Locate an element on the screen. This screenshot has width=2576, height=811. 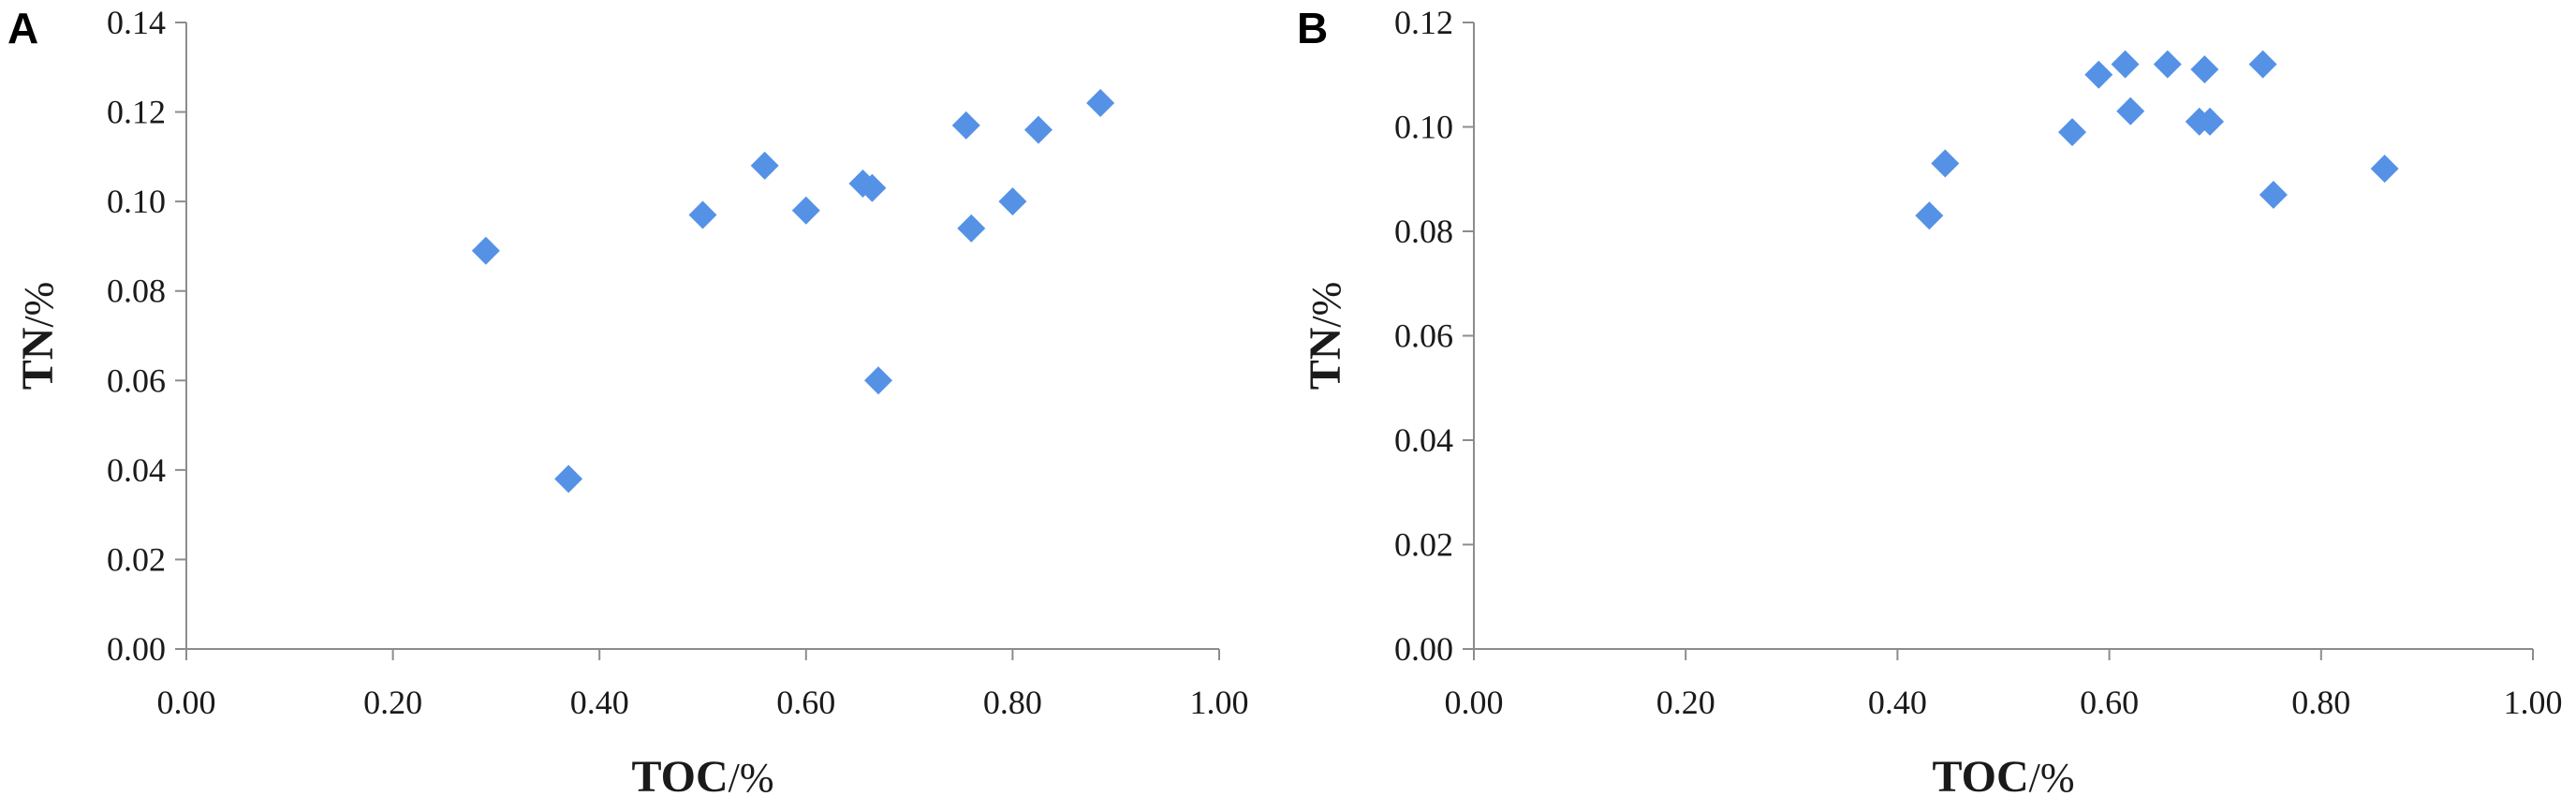
panel-label: B is located at coordinates (1312, 28).